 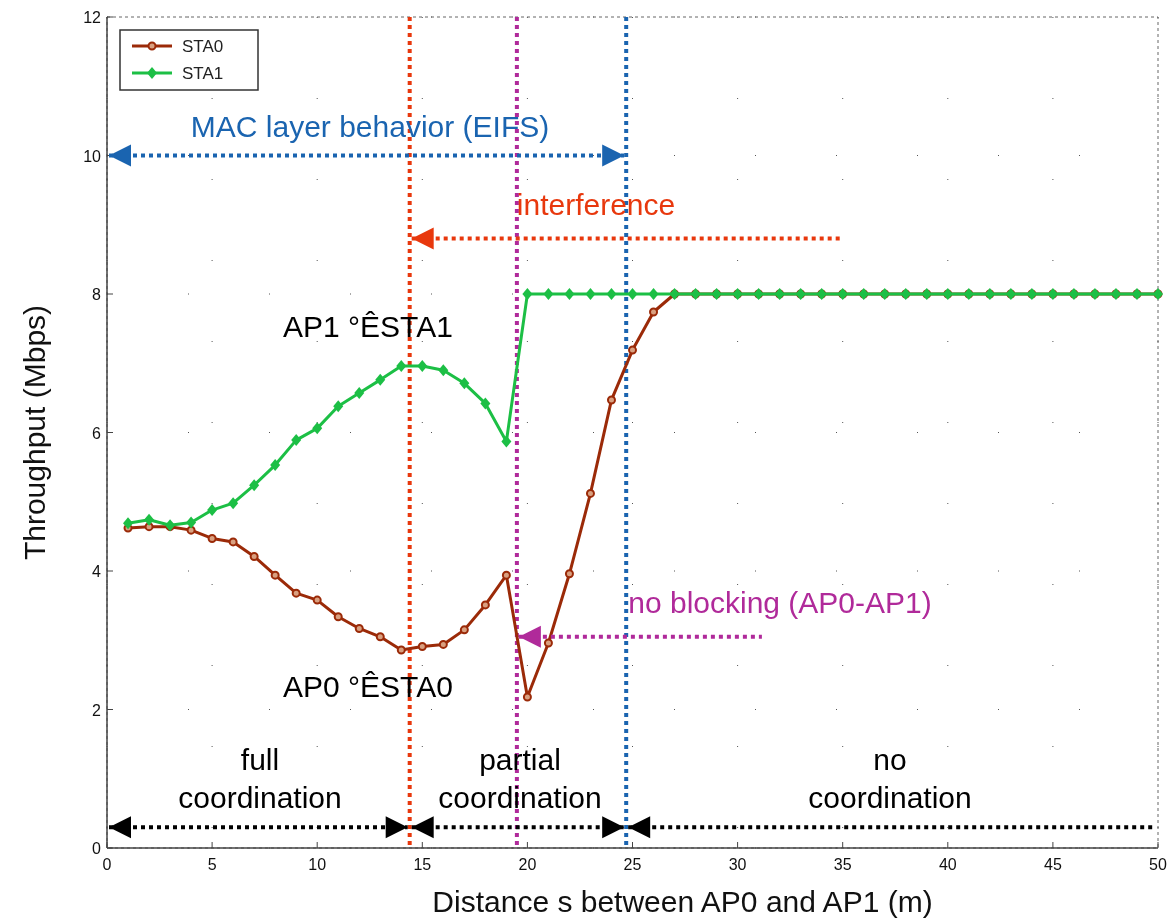 What do you see at coordinates (203, 46) in the screenshot?
I see `legend-label: STA0` at bounding box center [203, 46].